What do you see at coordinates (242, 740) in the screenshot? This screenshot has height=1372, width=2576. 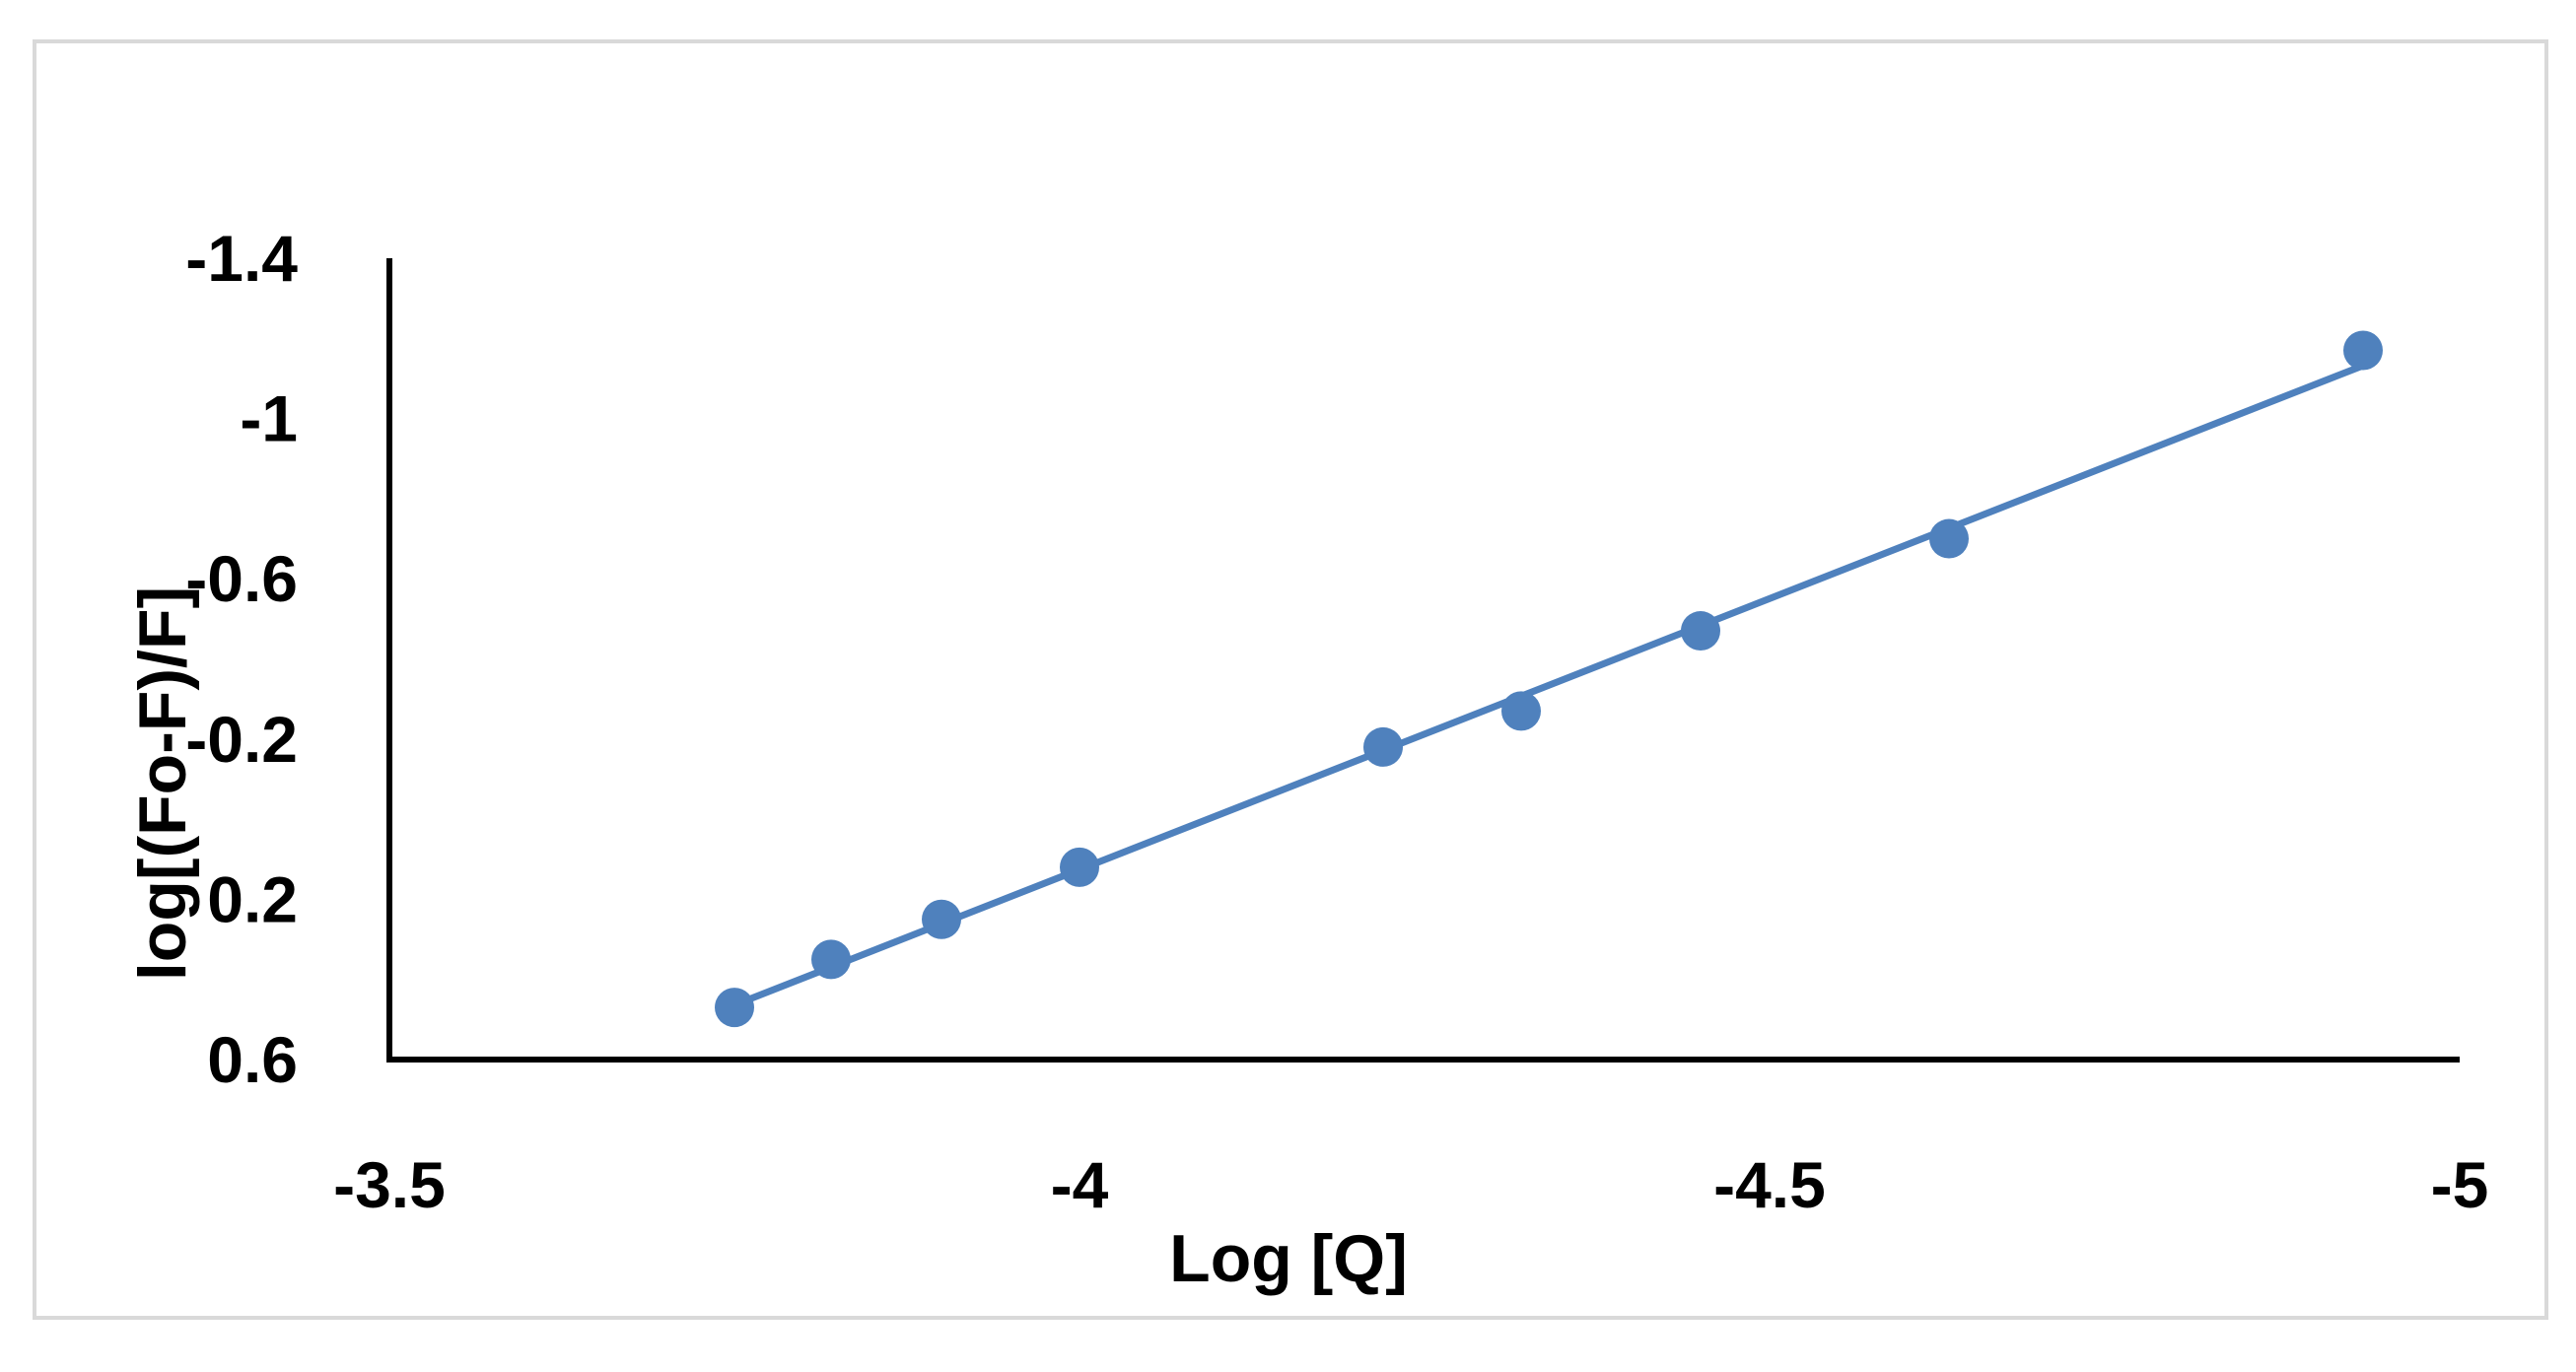 I see `y-tick-label: -0.2` at bounding box center [242, 740].